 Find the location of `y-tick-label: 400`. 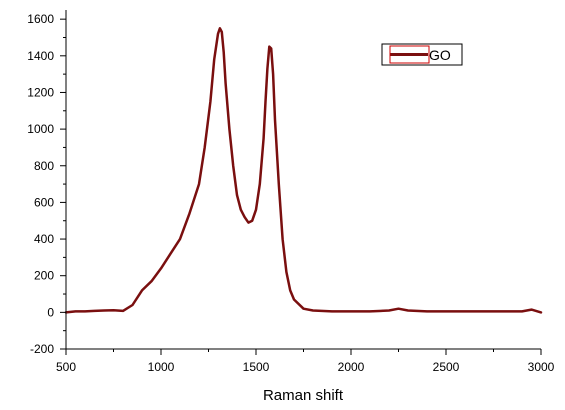

y-tick-label: 400 is located at coordinates (44, 239).